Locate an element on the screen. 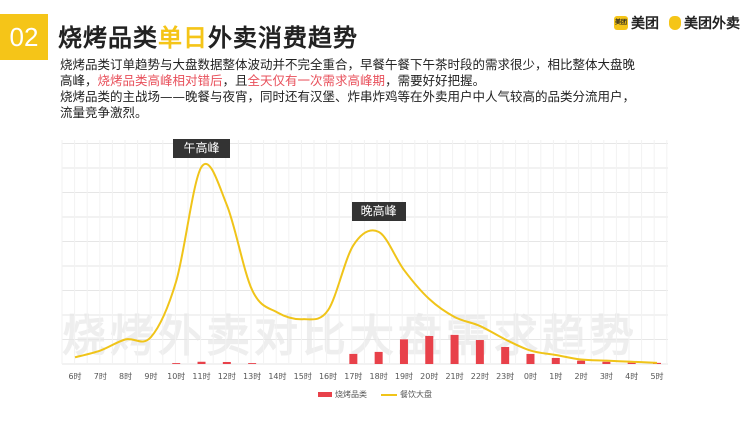 The width and height of the screenshot is (750, 422). title-highlight: 单日 is located at coordinates (183, 38).